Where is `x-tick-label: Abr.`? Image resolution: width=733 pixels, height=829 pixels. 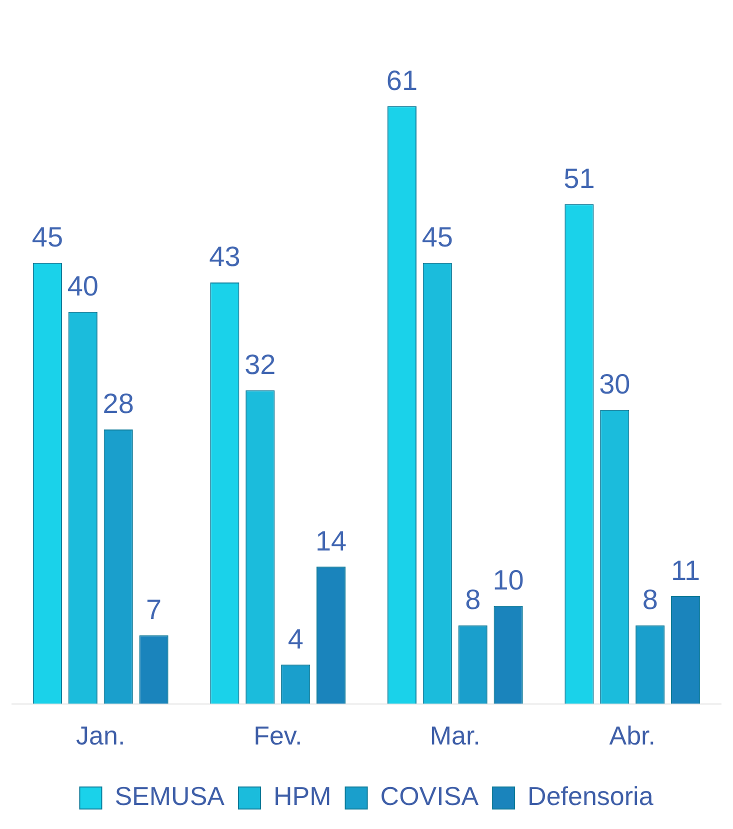 x-tick-label: Abr. is located at coordinates (632, 735).